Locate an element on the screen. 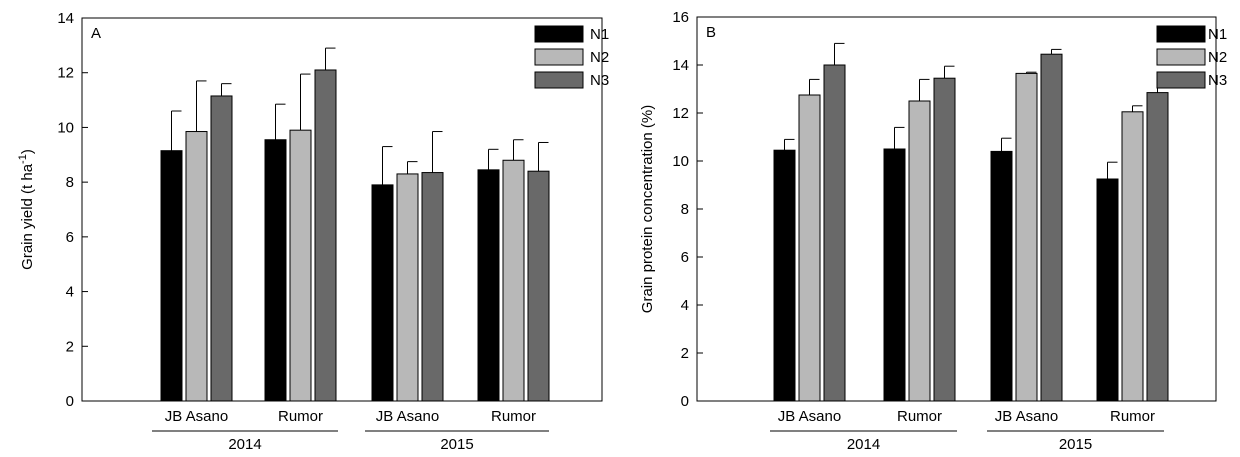 This screenshot has width=1240, height=457. y-axis-label: Grain yield (t ha-1) is located at coordinates (26, 209).